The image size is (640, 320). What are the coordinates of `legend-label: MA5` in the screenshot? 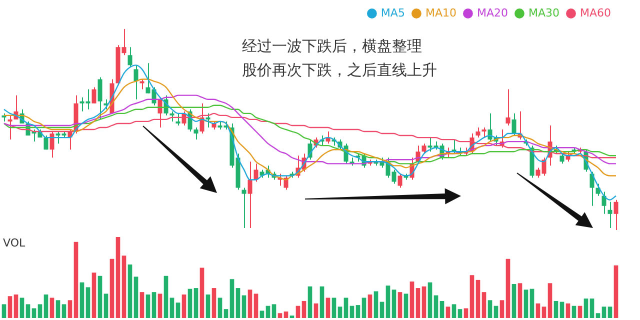 It's located at (392, 13).